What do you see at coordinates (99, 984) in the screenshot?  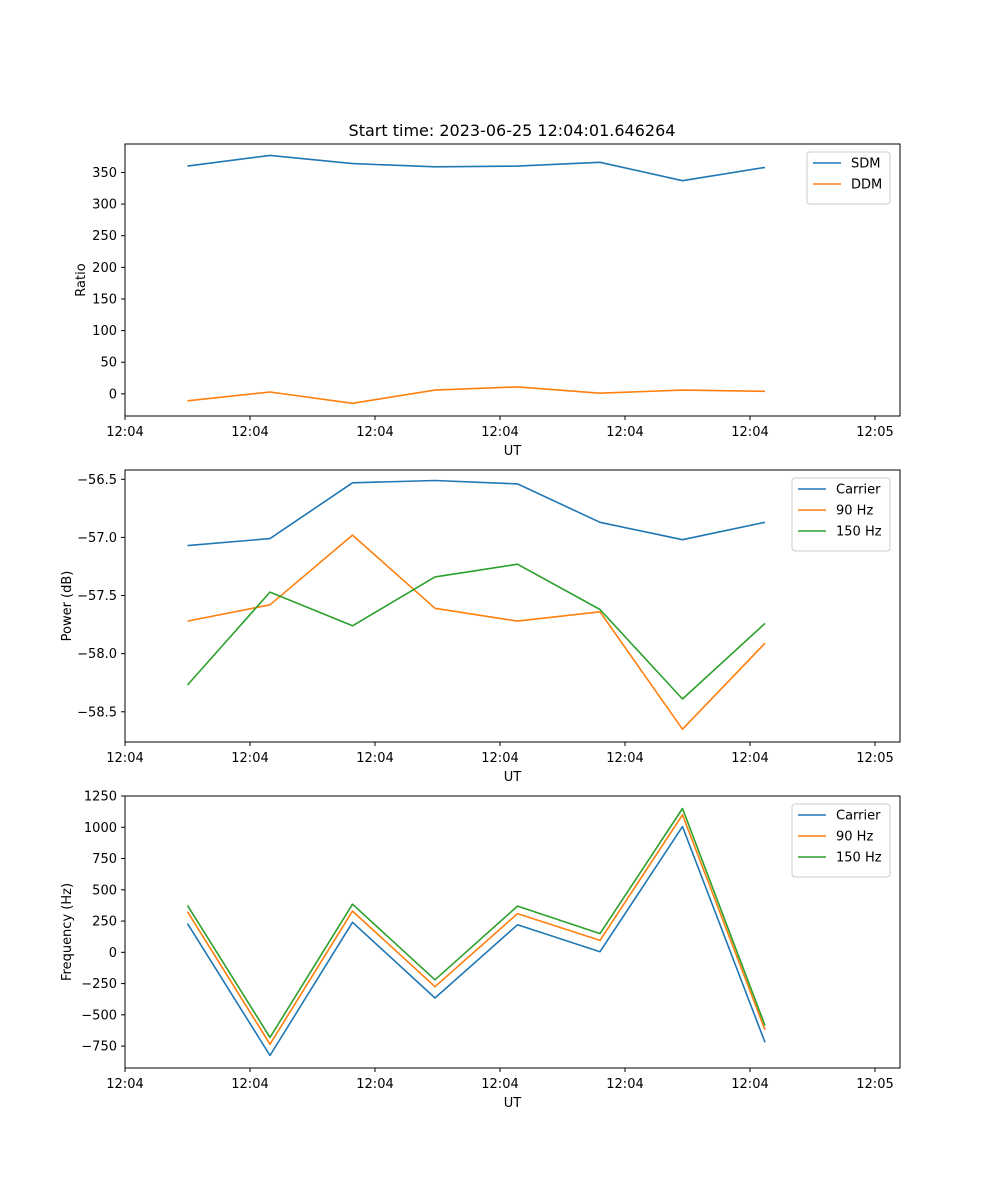 I see `y-tick-label: −250` at bounding box center [99, 984].